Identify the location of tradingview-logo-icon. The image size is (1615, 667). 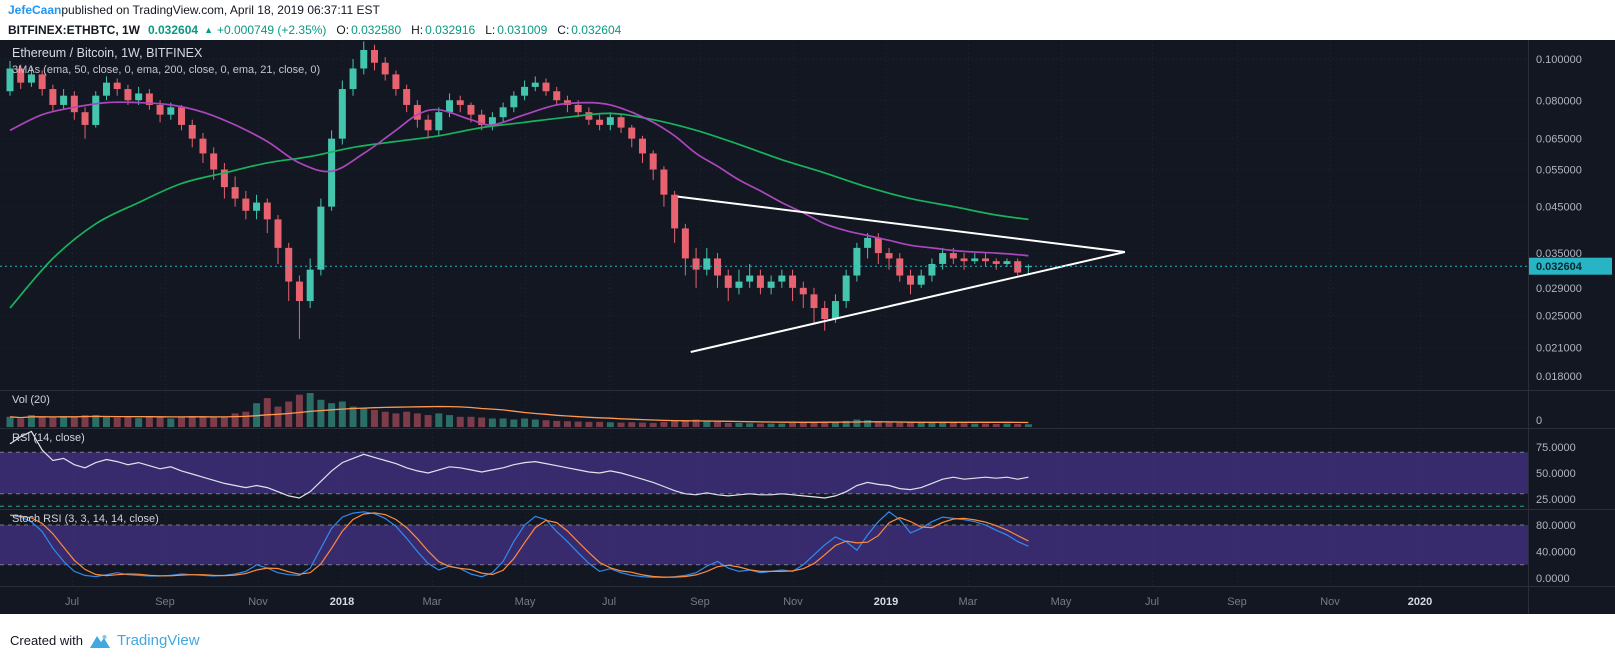
(100, 641).